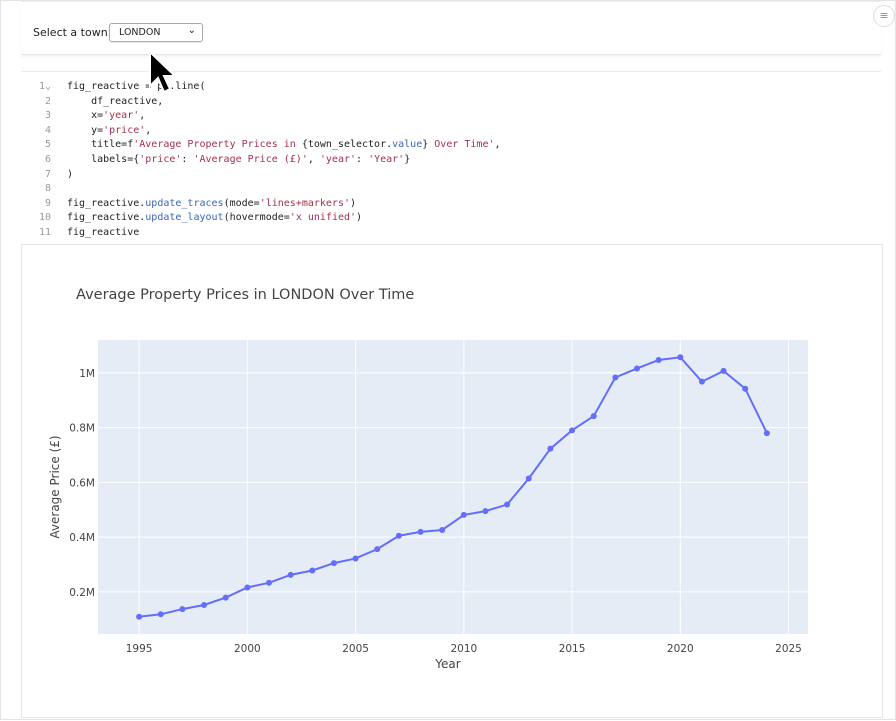 This screenshot has height=721, width=896. I want to click on chevron-down-icon: ⌄, so click(191, 30).